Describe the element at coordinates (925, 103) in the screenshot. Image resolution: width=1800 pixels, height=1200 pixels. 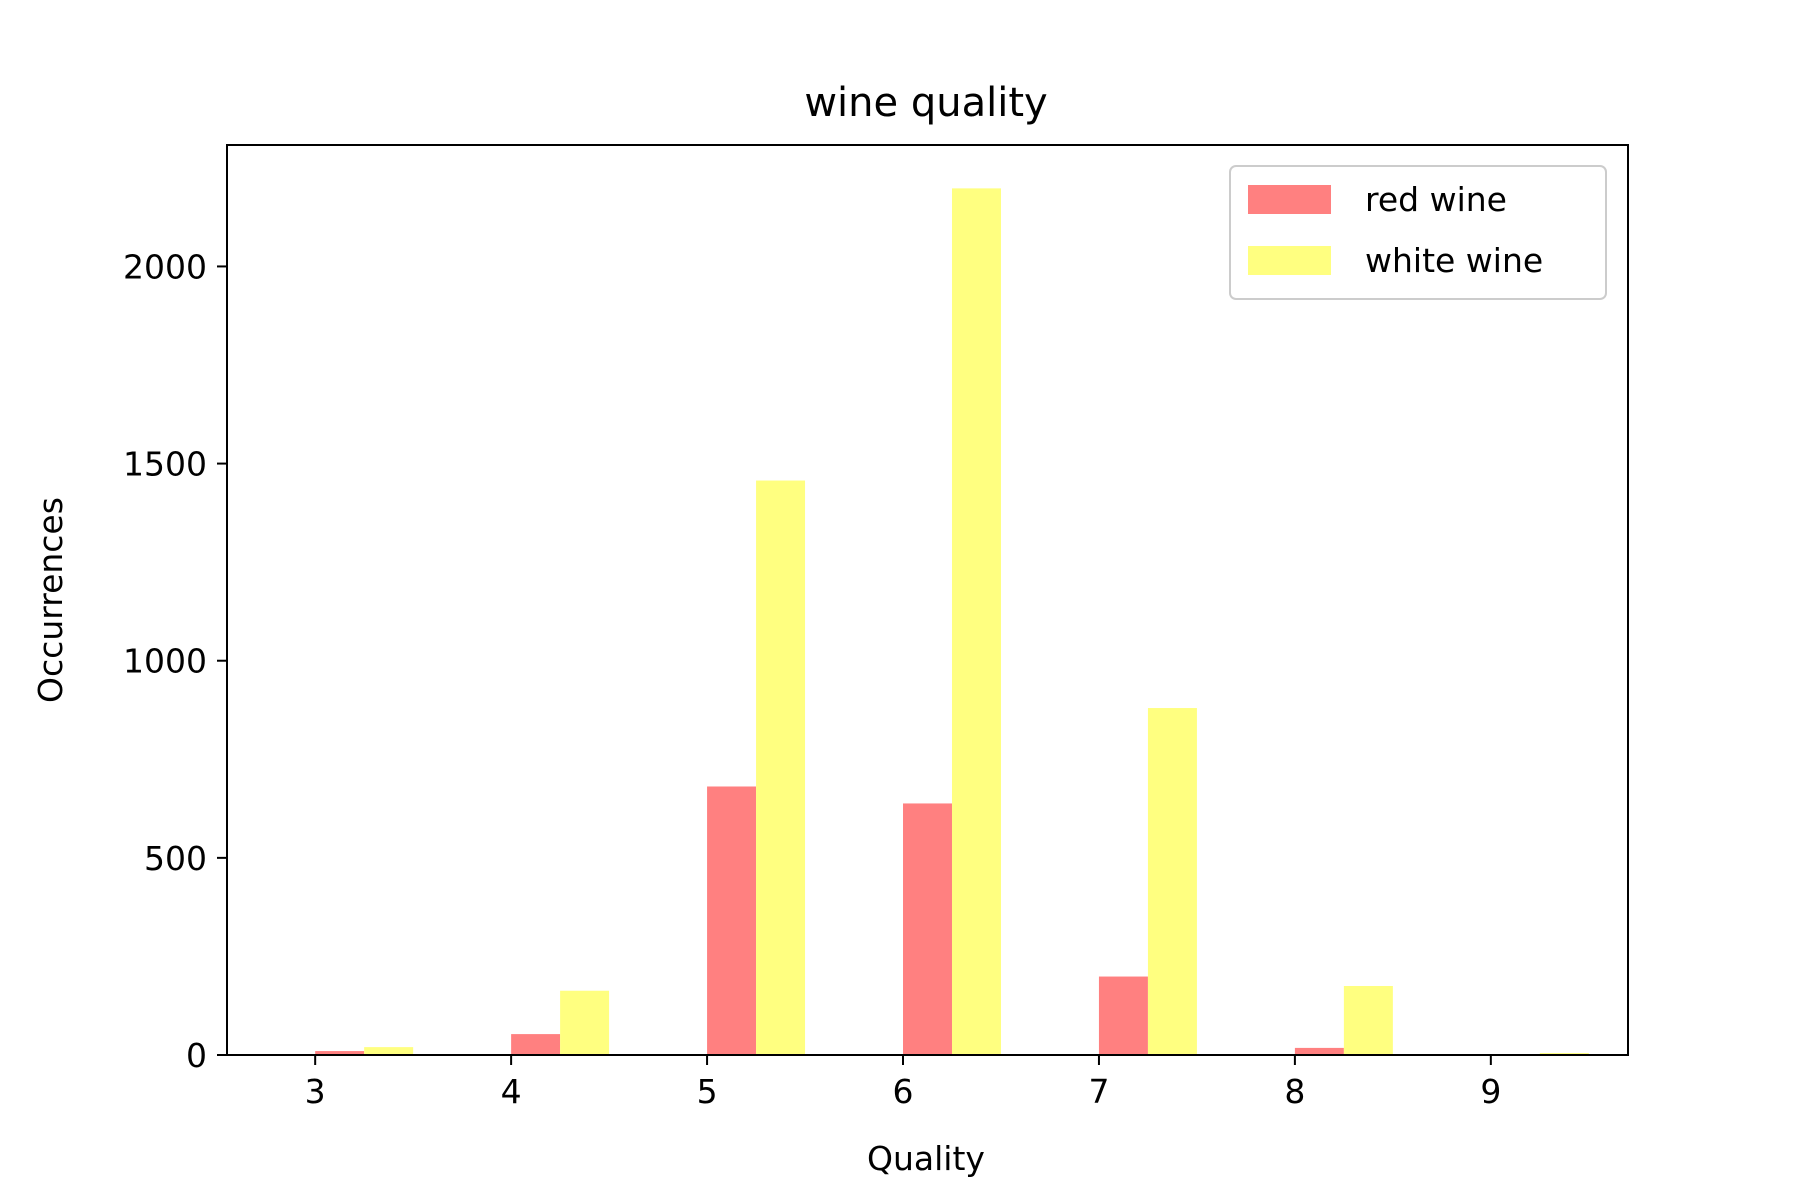
I see `chart-title: wine quality` at that location.